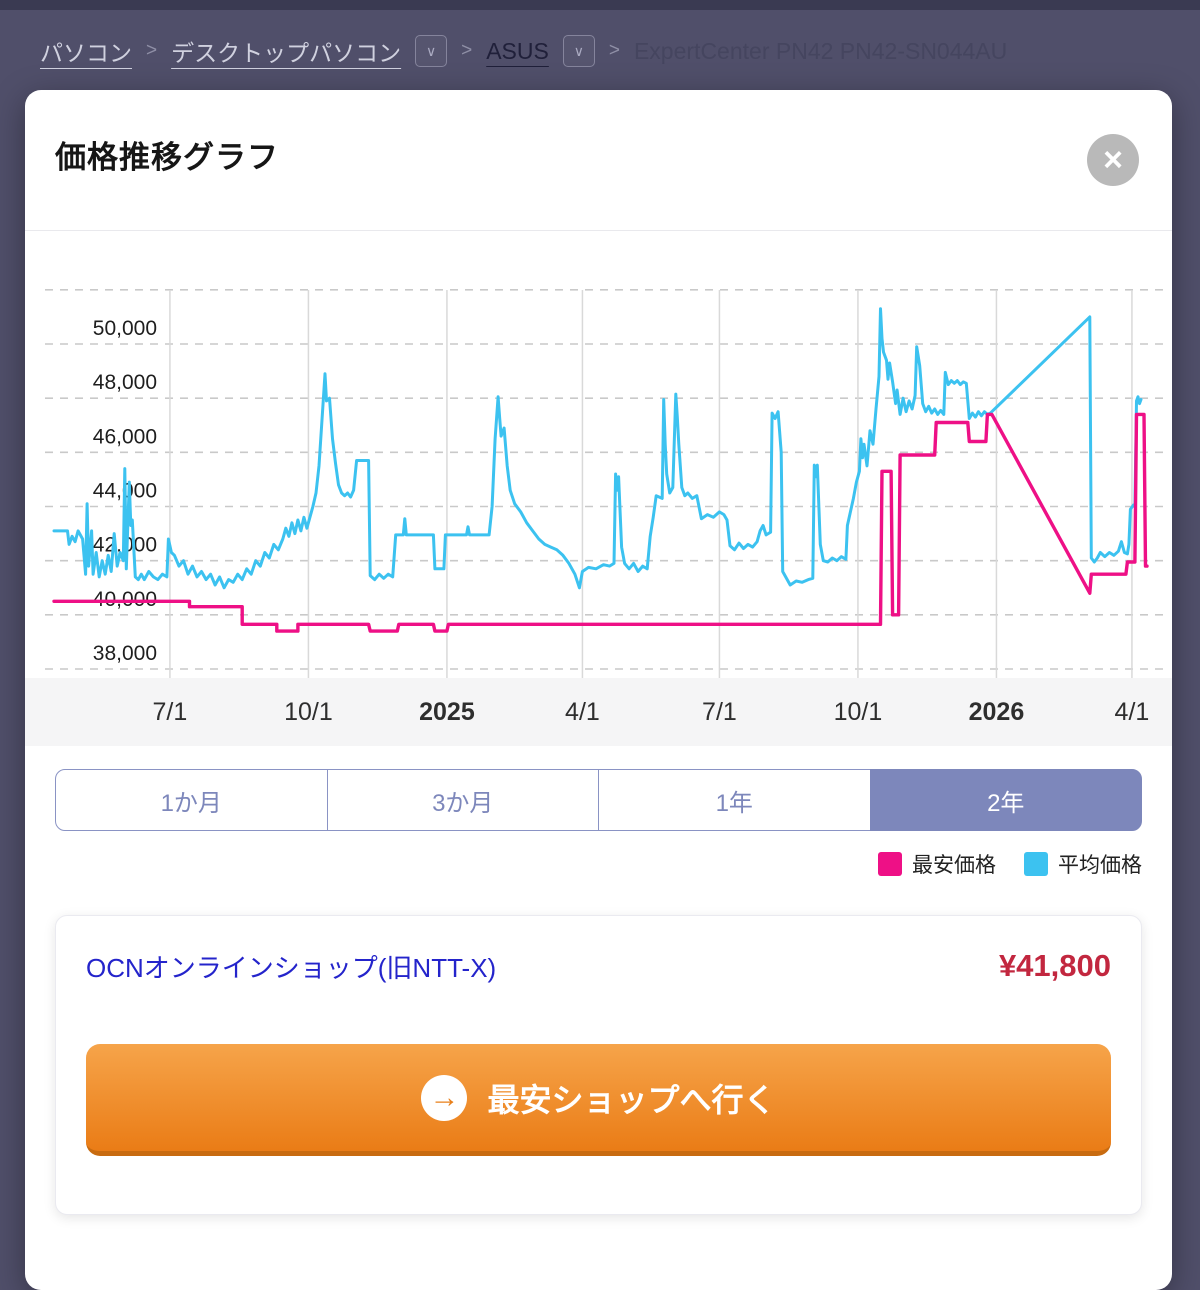 The image size is (1200, 1290). I want to click on arrow-right-icon: →, so click(444, 1097).